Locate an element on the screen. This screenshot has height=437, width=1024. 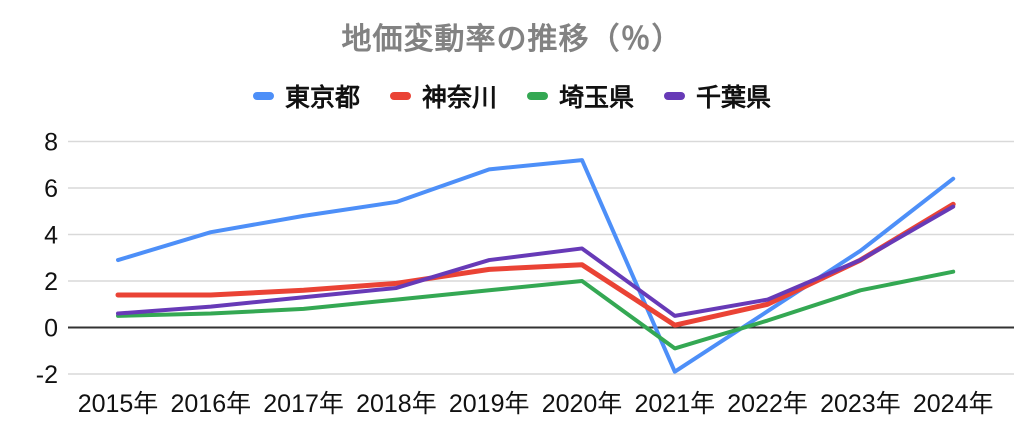
x-tick-label: 2017年 is located at coordinates (303, 404).